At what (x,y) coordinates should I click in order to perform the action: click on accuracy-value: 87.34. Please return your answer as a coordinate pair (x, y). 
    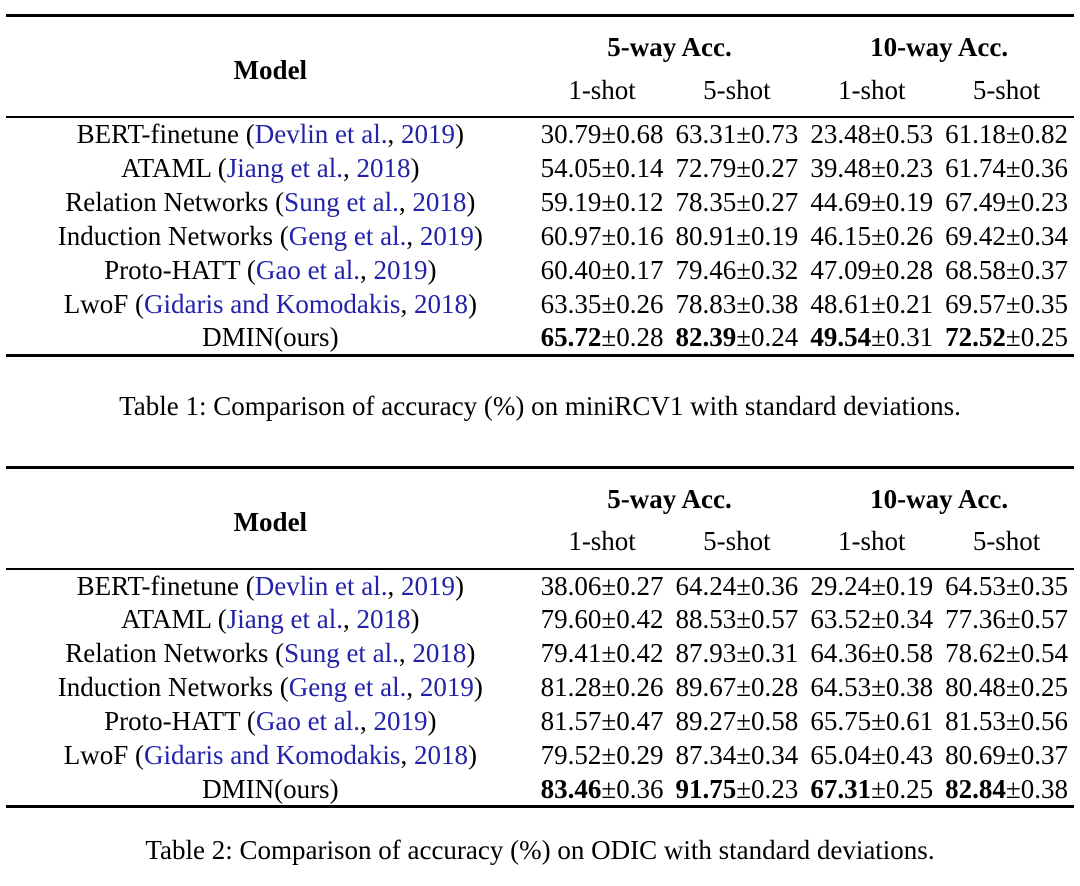
    Looking at the image, I should click on (706, 755).